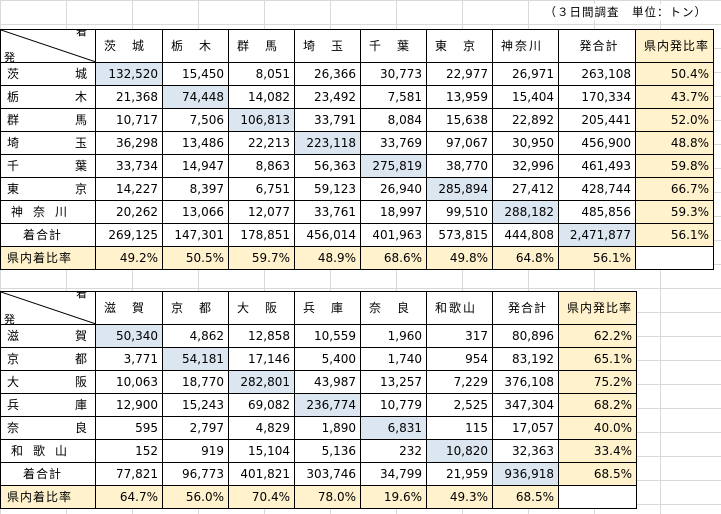 The width and height of the screenshot is (721, 514). Describe the element at coordinates (261, 46) in the screenshot. I see `col-header: 群 馬` at that location.